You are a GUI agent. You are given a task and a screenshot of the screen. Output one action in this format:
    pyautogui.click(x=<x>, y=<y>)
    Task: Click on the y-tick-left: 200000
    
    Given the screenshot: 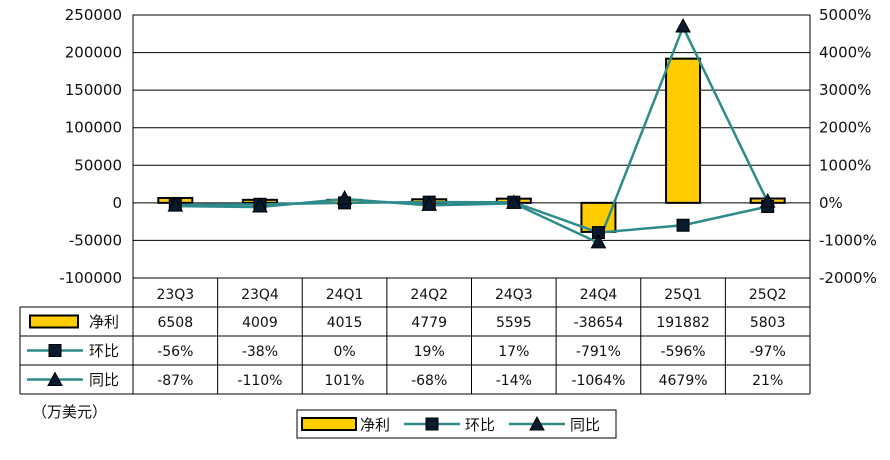 What is the action you would take?
    pyautogui.click(x=93, y=53)
    